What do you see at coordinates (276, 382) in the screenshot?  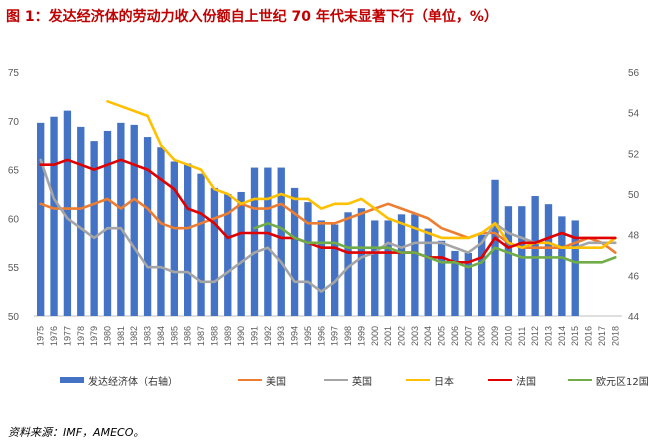 I see `legend-label: 美国` at bounding box center [276, 382].